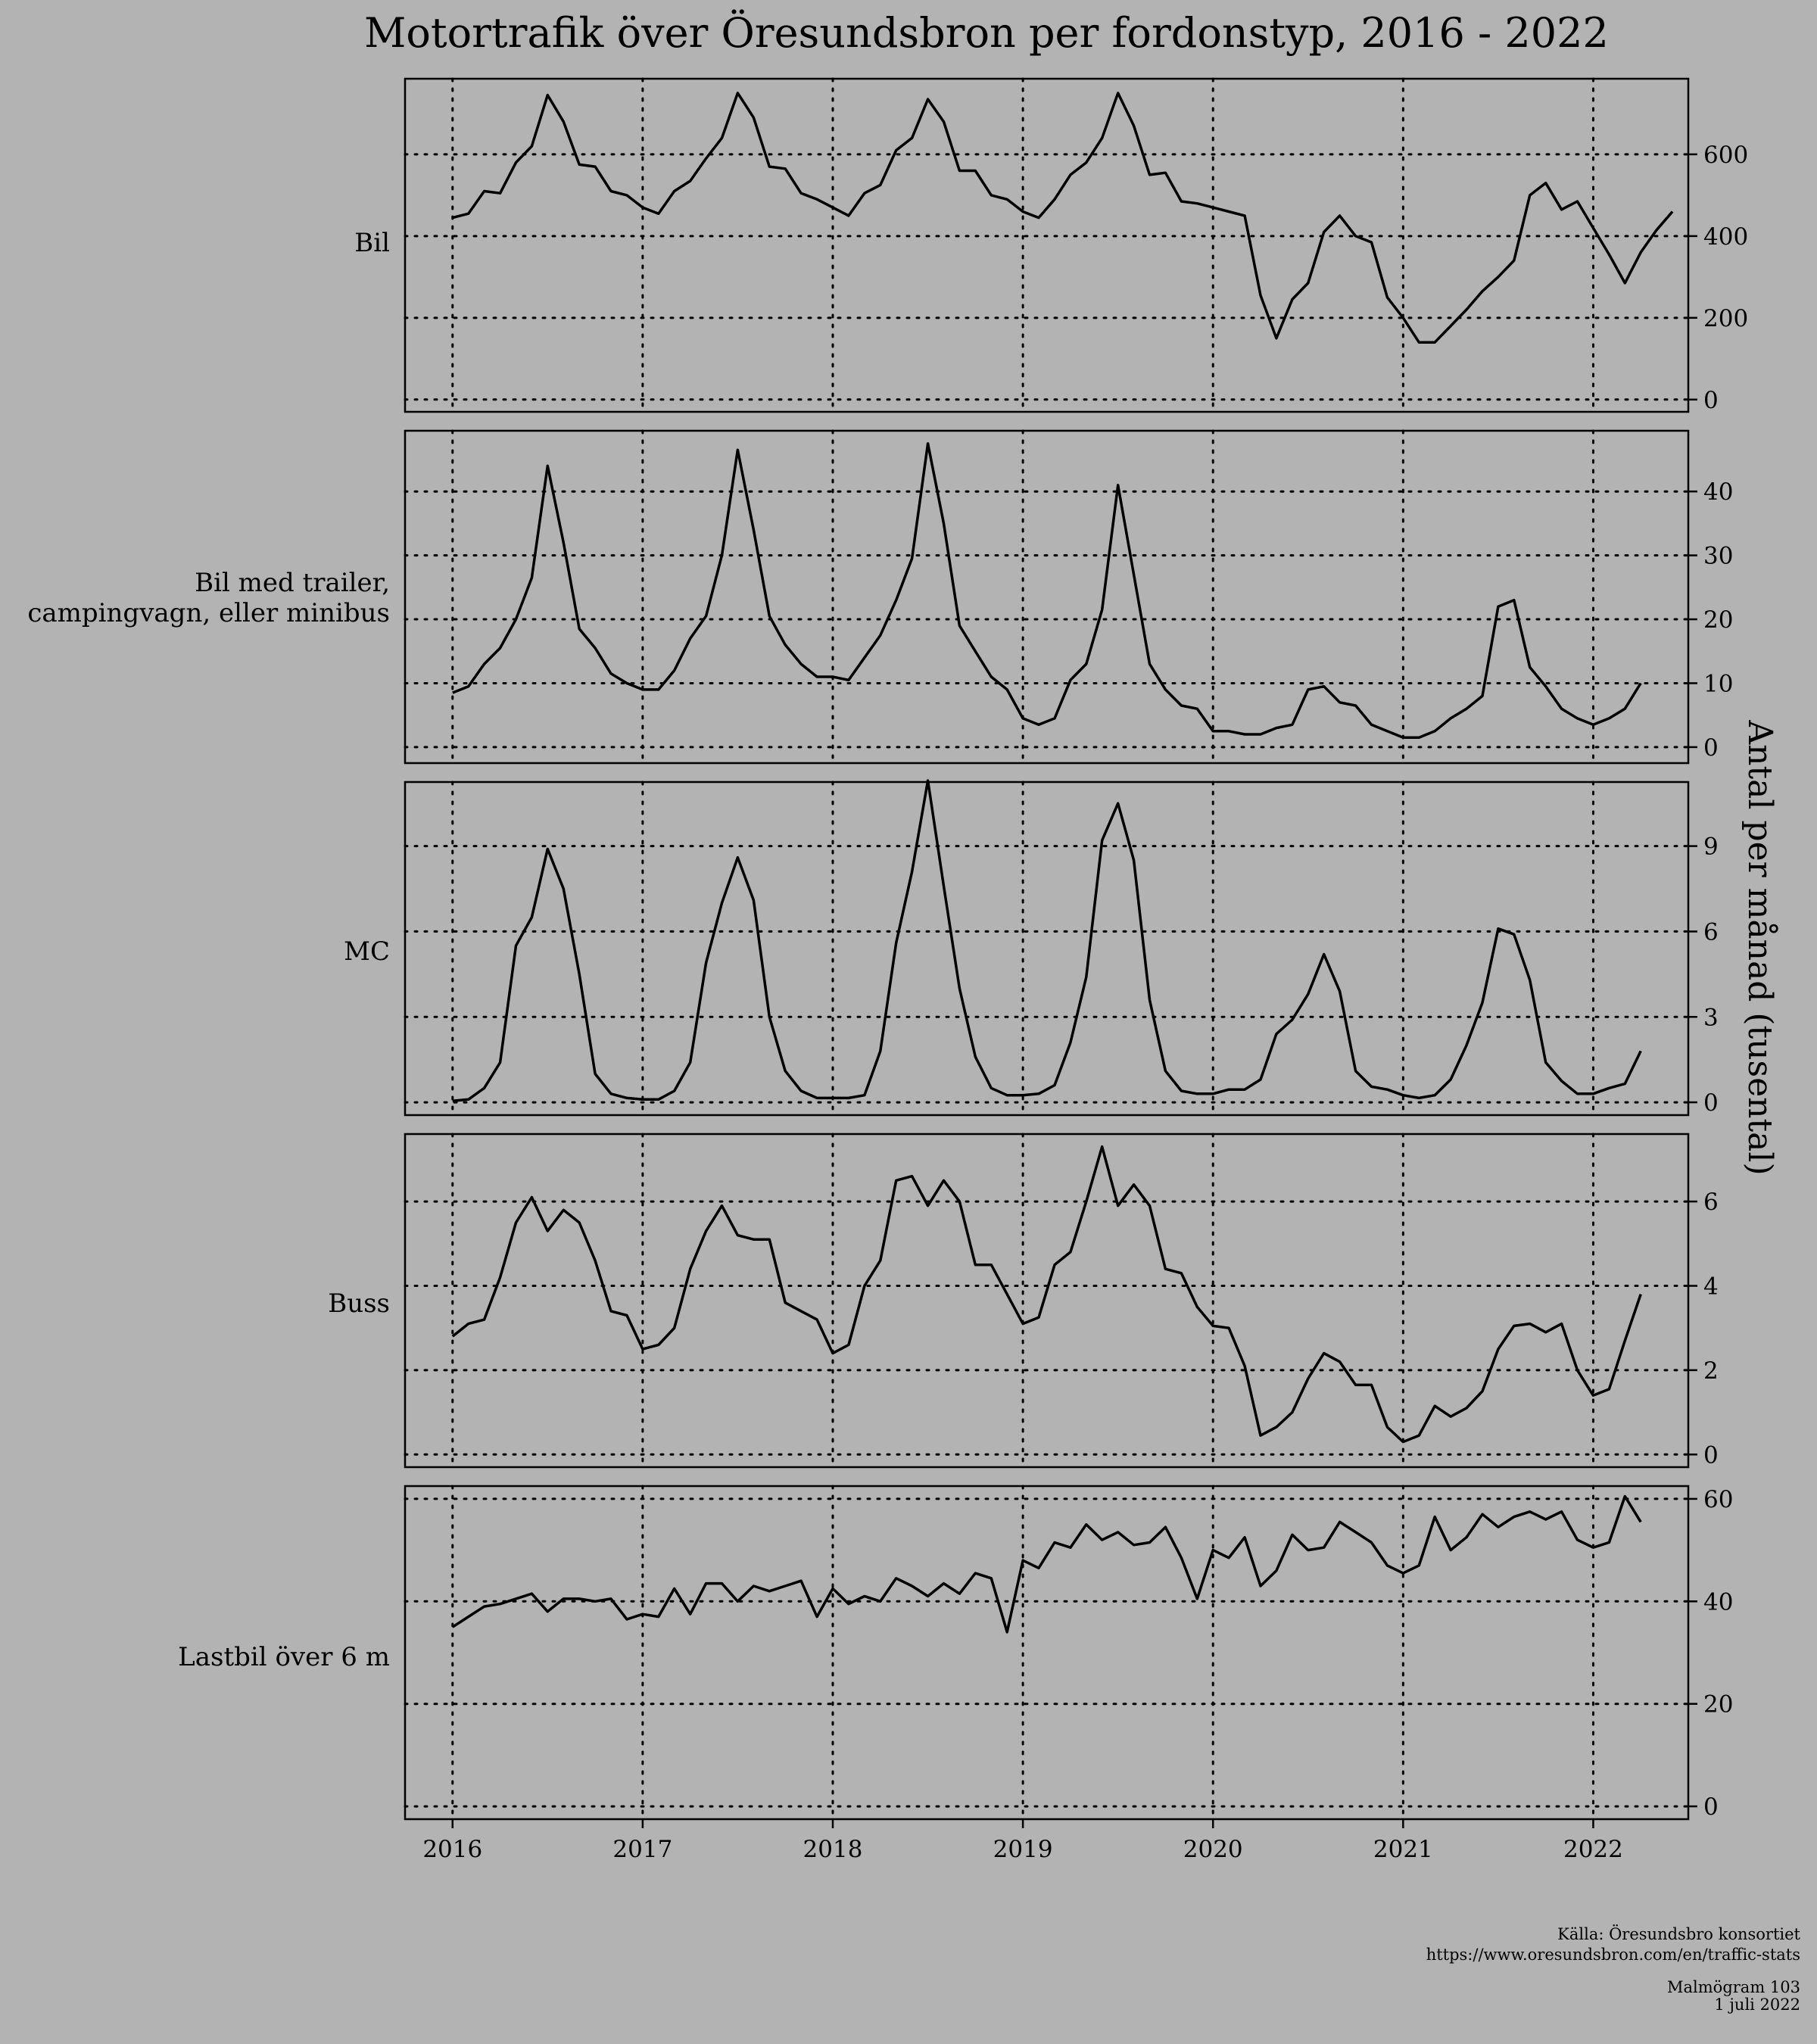 This screenshot has width=1817, height=2044. What do you see at coordinates (1733, 1987) in the screenshot?
I see `credit-text: Malmögram 103` at bounding box center [1733, 1987].